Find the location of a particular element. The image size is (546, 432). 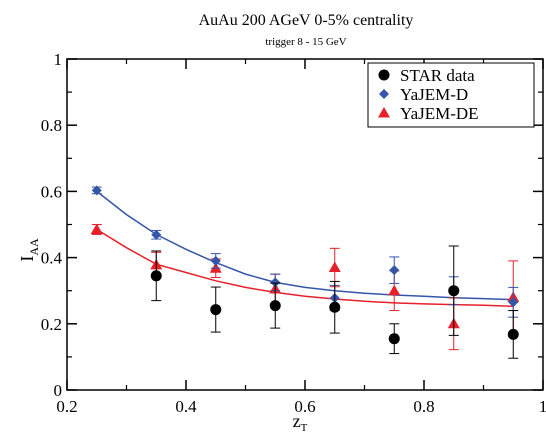

x-tick-label: 1 is located at coordinates (542, 406).